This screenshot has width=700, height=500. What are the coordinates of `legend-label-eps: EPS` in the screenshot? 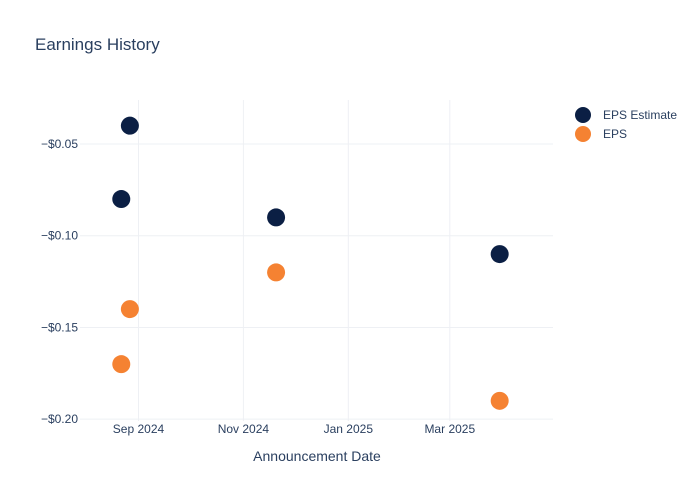 It's located at (615, 134).